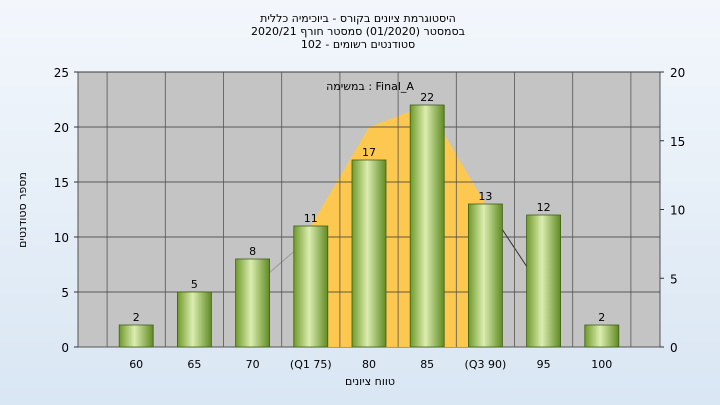 This screenshot has width=720, height=405. I want to click on y-tick-label: 20, so click(61, 128).